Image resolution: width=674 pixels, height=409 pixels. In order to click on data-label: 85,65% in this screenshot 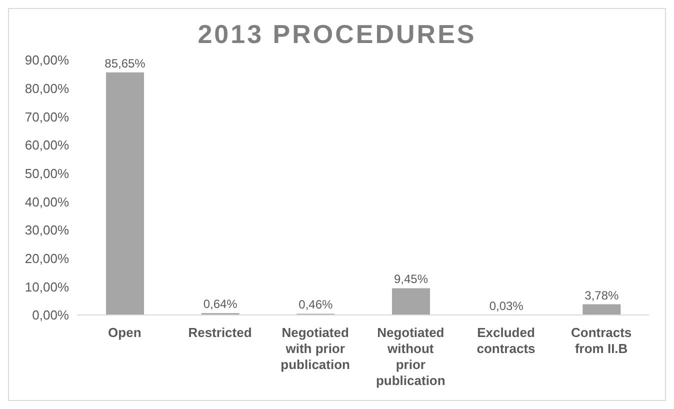, I will do `click(125, 63)`.